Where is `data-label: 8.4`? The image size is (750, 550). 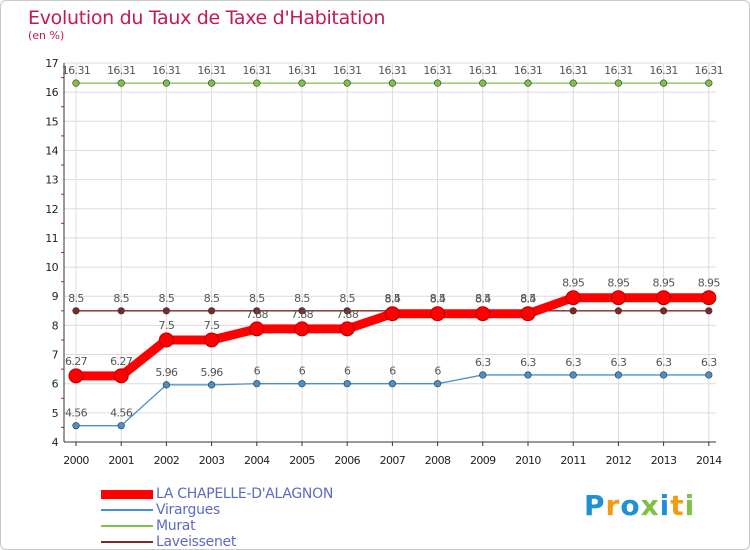
data-label: 8.4 is located at coordinates (438, 299).